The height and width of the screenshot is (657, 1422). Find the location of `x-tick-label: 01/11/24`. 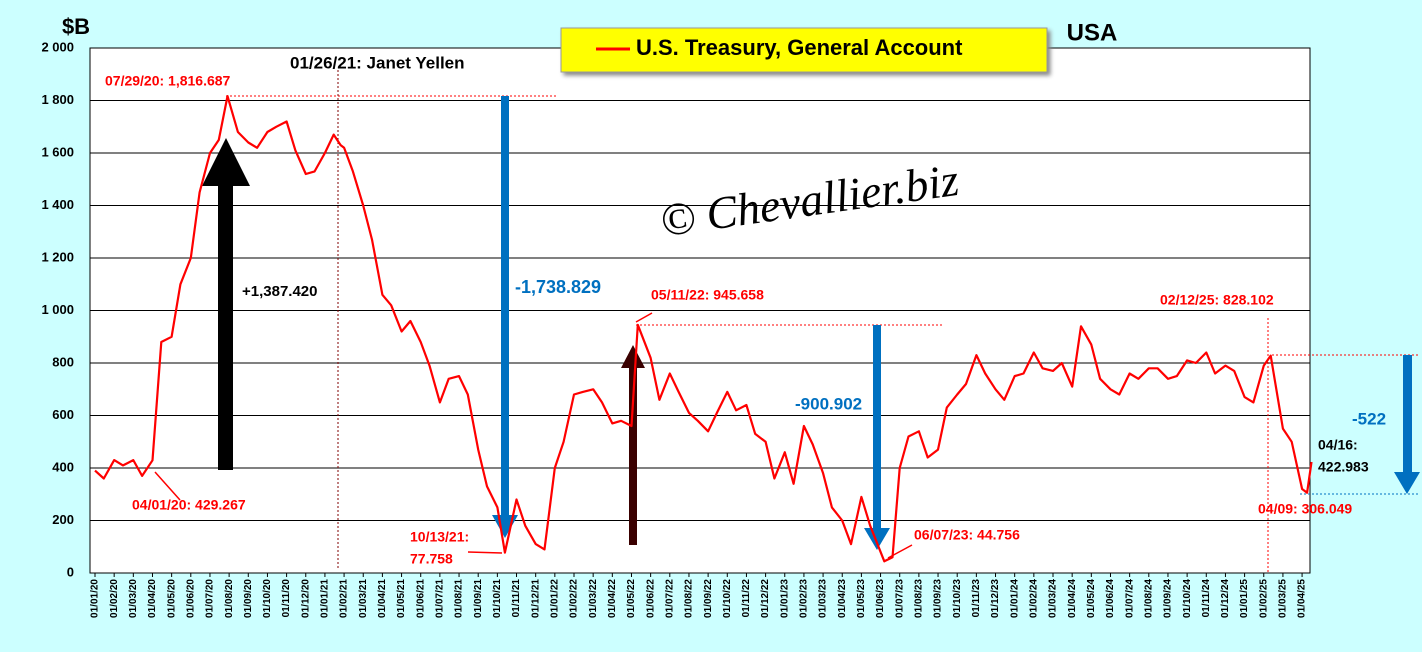

x-tick-label: 01/11/24 is located at coordinates (1206, 598).